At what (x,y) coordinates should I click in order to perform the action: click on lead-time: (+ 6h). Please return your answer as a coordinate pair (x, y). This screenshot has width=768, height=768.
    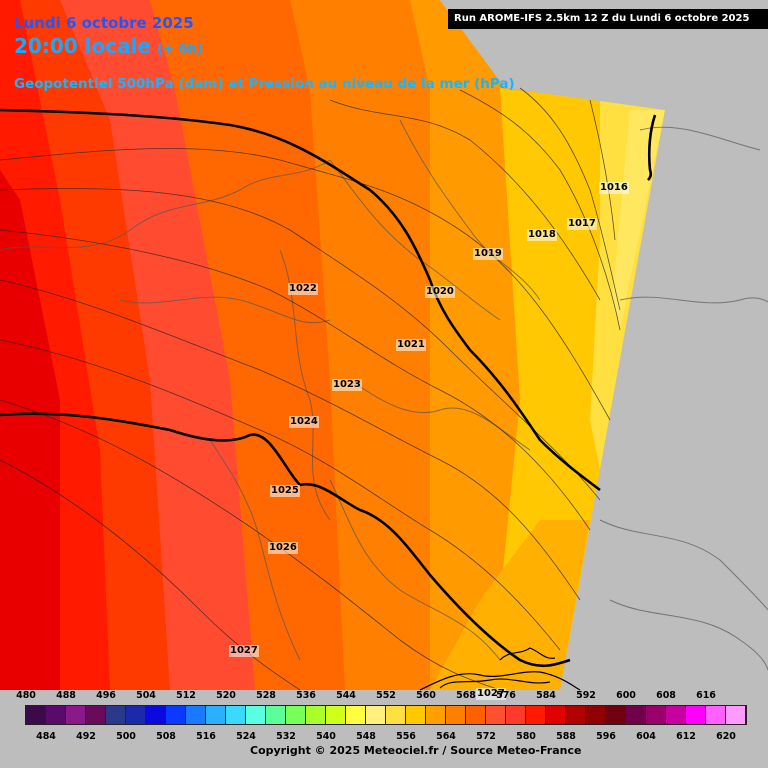
    Looking at the image, I should click on (180, 49).